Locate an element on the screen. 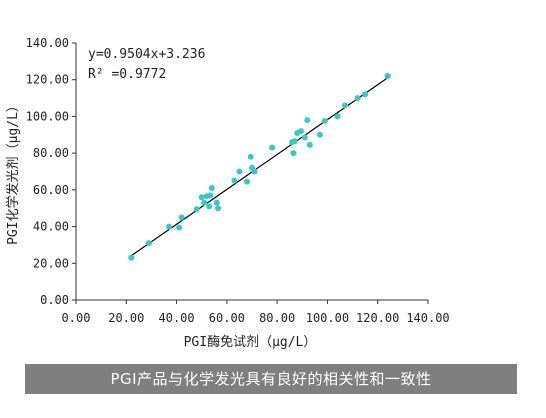 This screenshot has height=418, width=546. y-tick-label: 0.00 is located at coordinates (54, 300).